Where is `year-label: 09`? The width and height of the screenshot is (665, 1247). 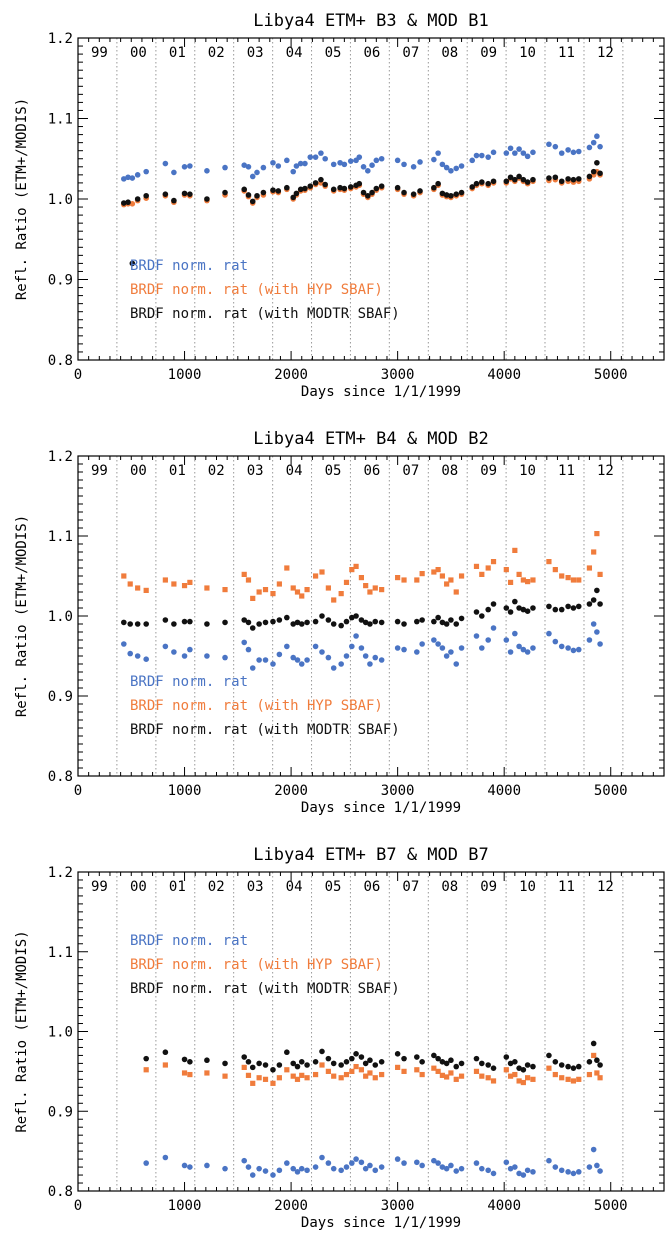 year-label: 09 is located at coordinates (488, 471).